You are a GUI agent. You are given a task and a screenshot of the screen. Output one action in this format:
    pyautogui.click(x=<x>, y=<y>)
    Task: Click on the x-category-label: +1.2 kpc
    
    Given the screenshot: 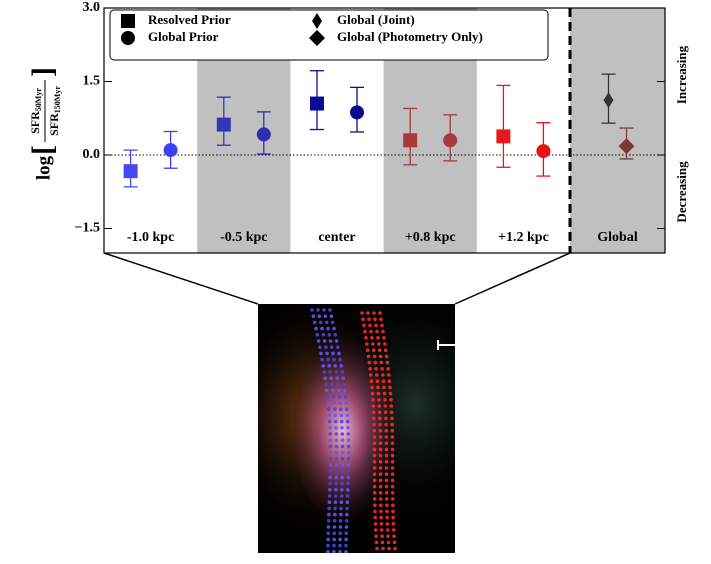 What is the action you would take?
    pyautogui.click(x=523, y=237)
    